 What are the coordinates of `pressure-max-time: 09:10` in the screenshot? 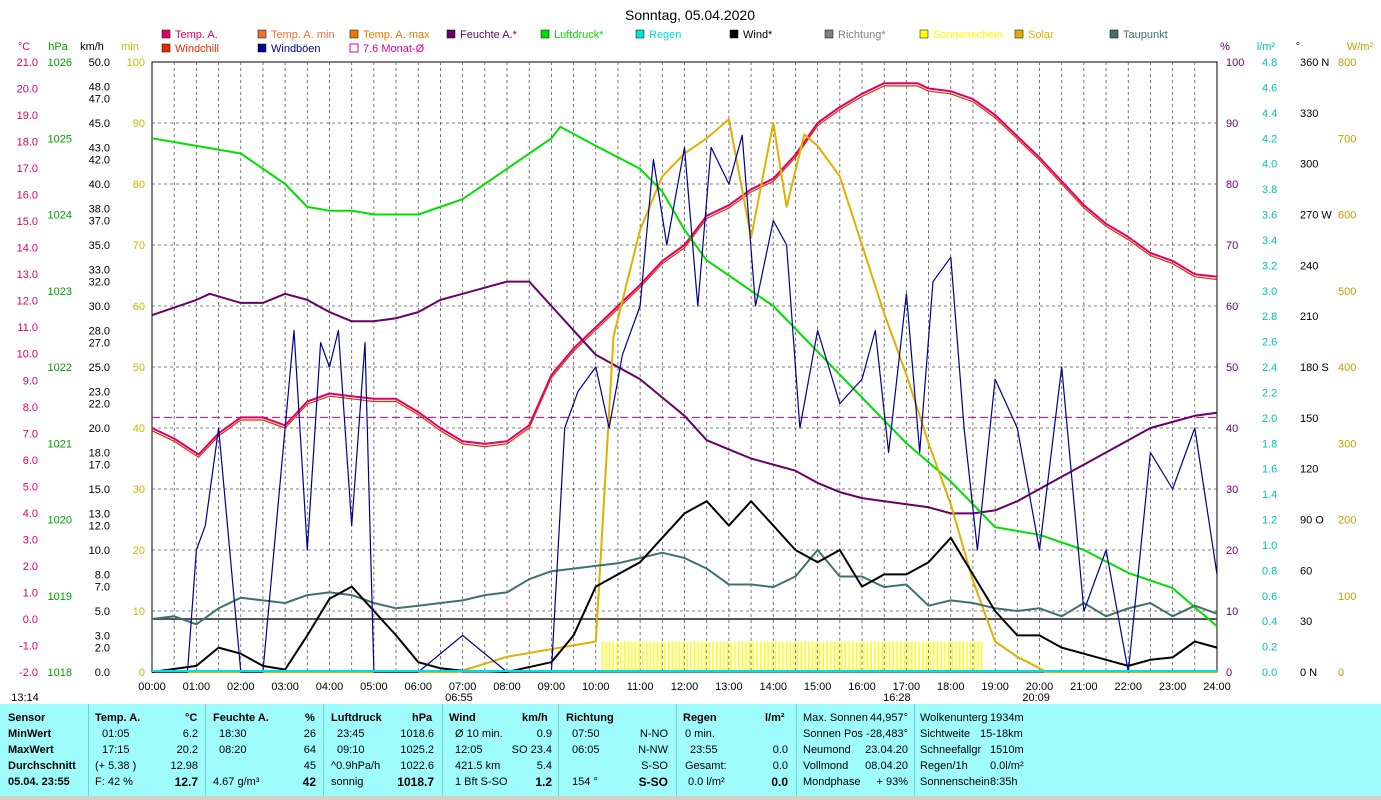 It's located at (351, 750).